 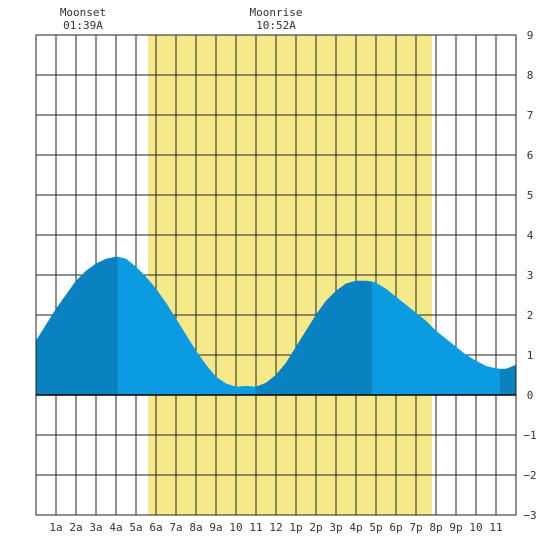 I want to click on x-tick-label: 2a, so click(x=75, y=527).